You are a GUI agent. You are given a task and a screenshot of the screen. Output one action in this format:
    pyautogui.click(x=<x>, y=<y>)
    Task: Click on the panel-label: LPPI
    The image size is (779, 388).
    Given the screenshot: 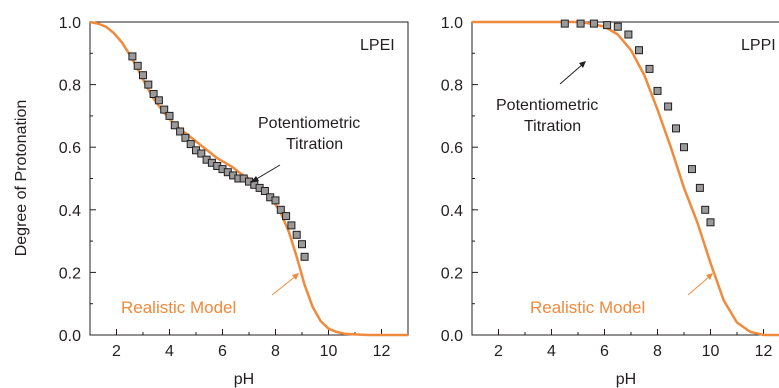 What is the action you would take?
    pyautogui.click(x=758, y=45)
    